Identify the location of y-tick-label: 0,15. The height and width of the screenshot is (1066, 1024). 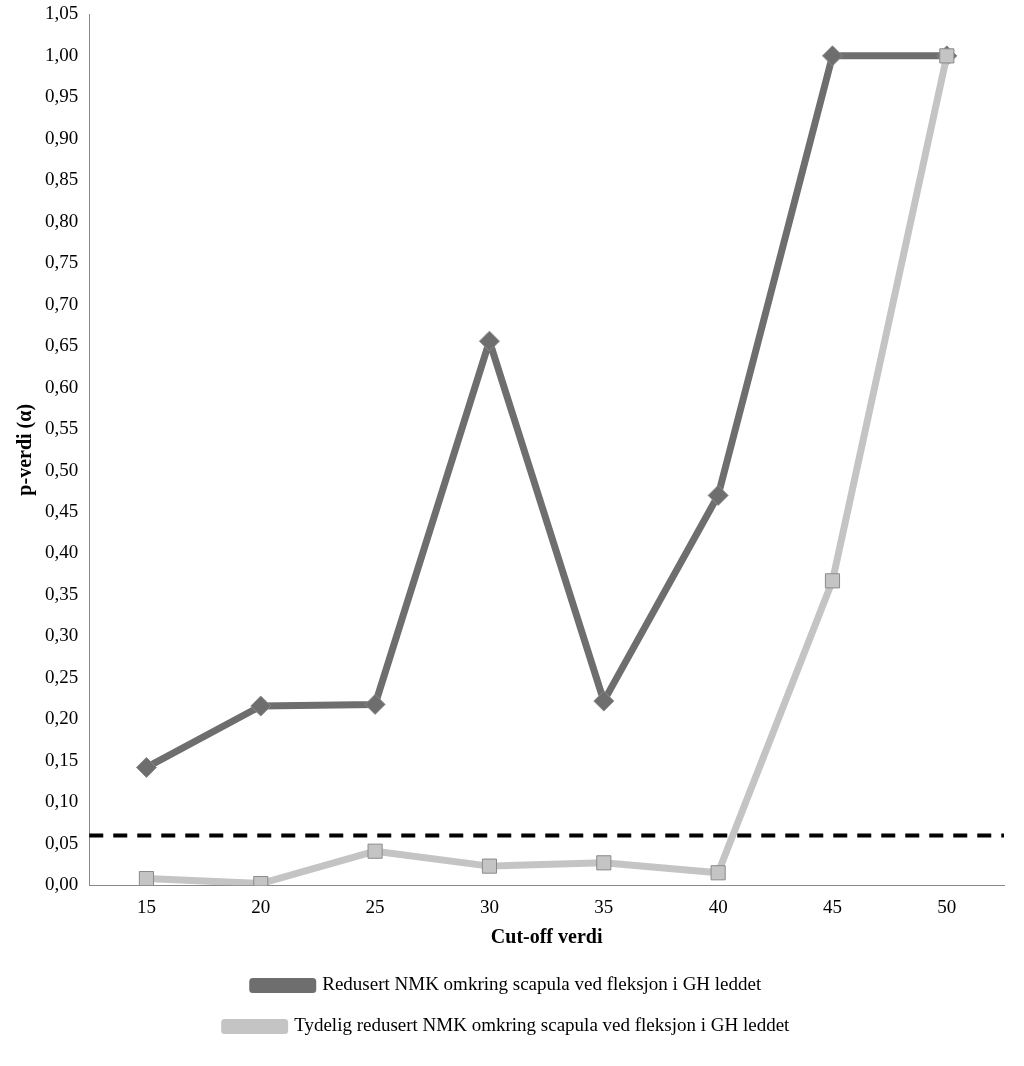
(62, 759).